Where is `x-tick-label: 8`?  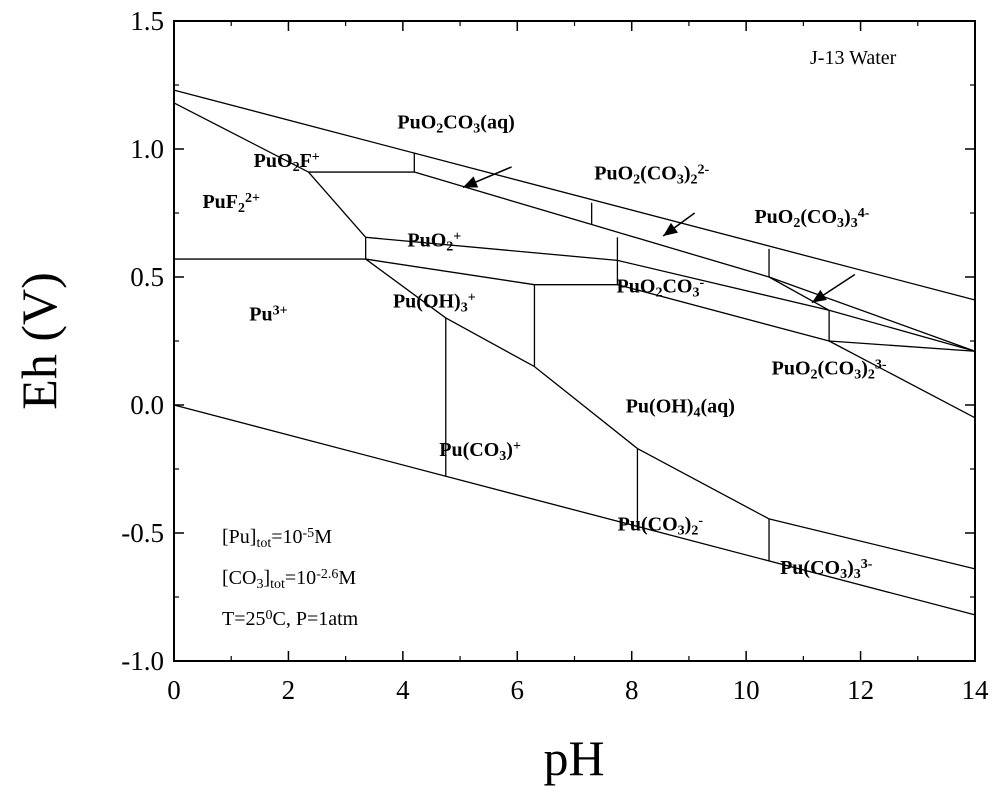 x-tick-label: 8 is located at coordinates (632, 690).